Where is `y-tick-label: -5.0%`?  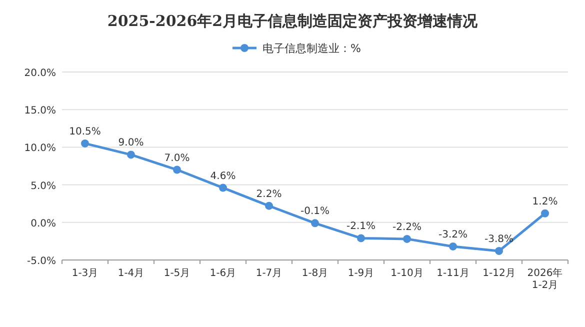
y-tick-label: -5.0% is located at coordinates (41, 261).